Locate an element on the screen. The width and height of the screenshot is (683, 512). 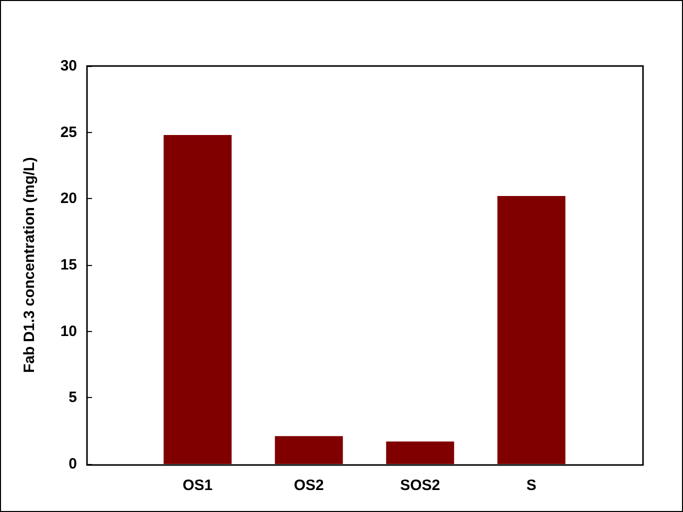
y-tick-label: 5 is located at coordinates (72, 397).